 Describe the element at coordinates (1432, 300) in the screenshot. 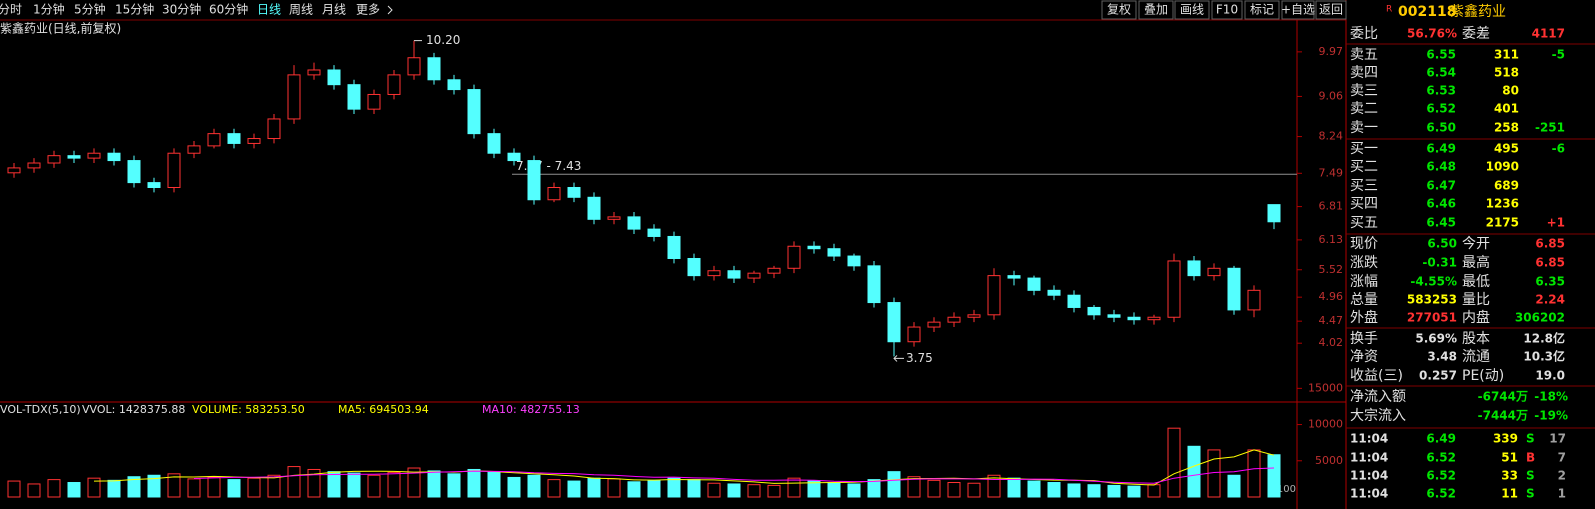

I see `panel-value: 583253` at that location.